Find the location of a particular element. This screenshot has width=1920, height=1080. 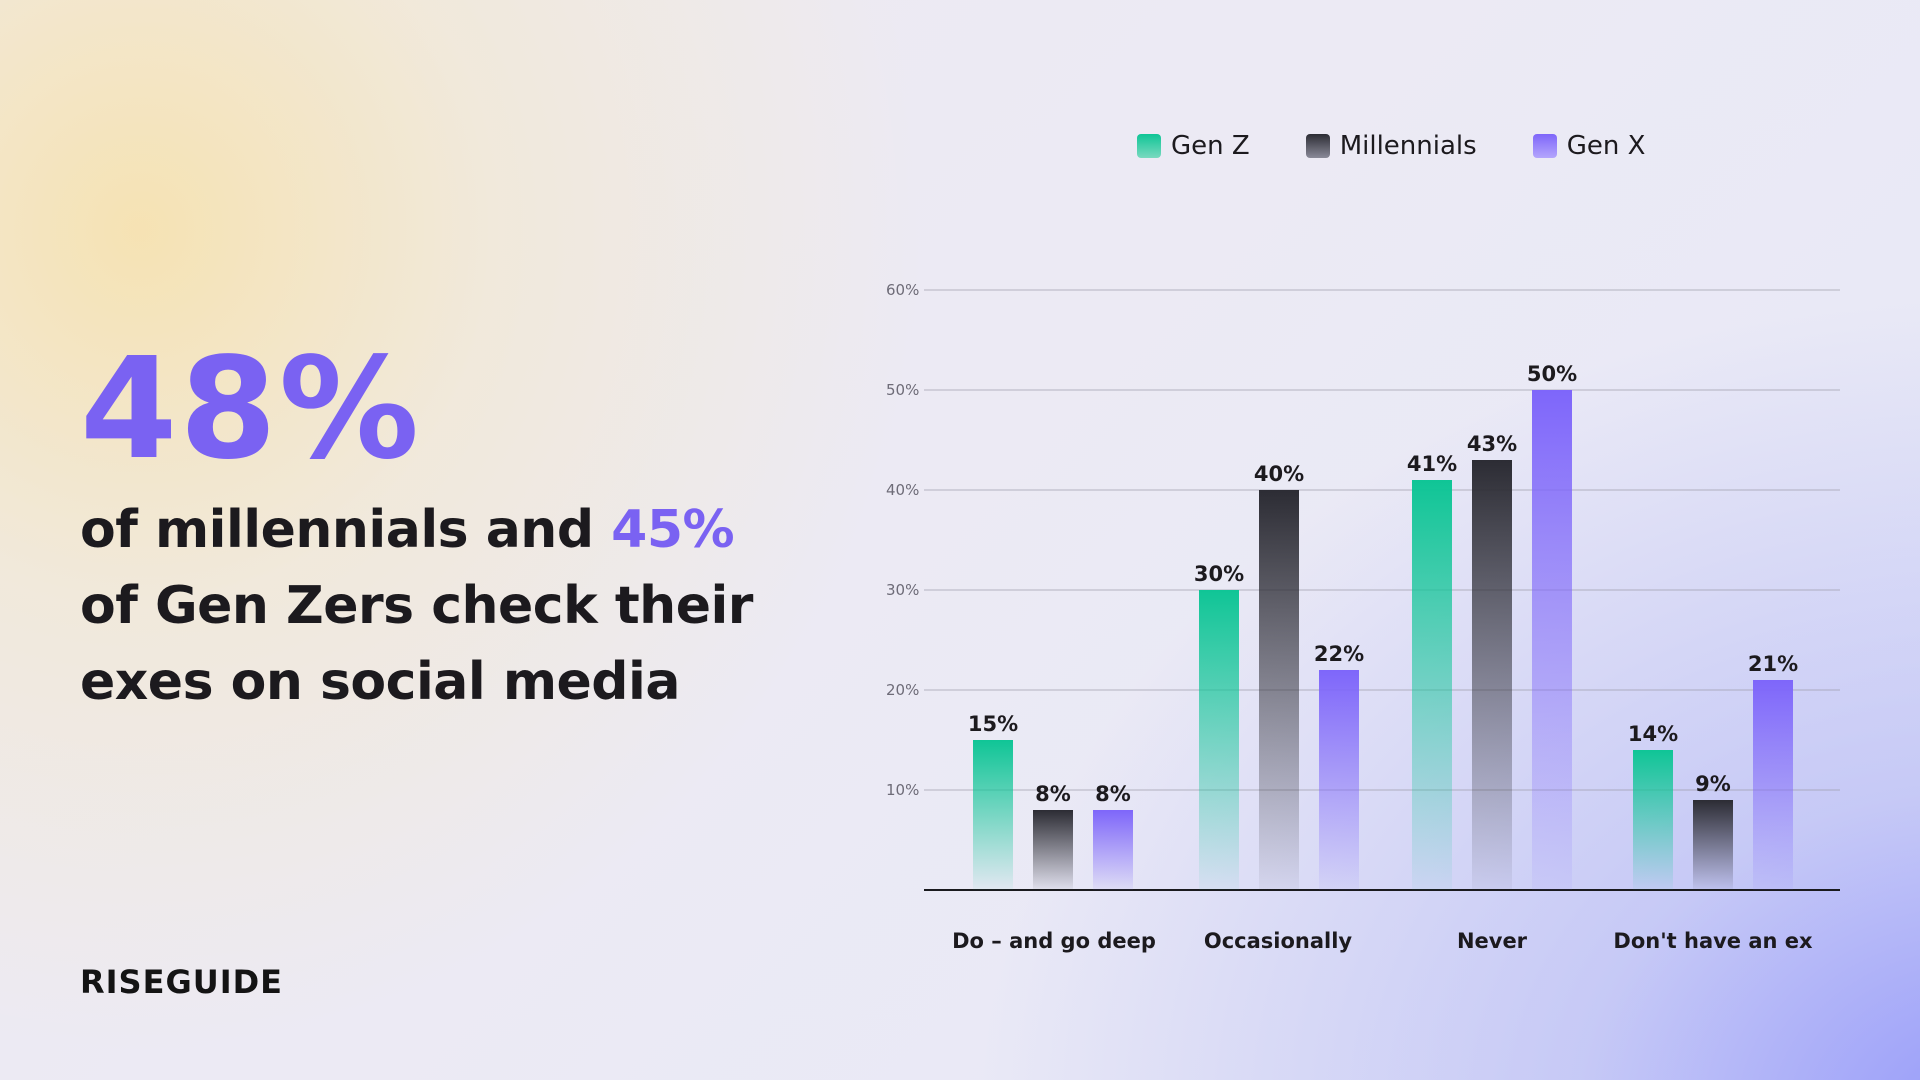

value-label-gen-x-occasionally: 22% is located at coordinates (1339, 654).